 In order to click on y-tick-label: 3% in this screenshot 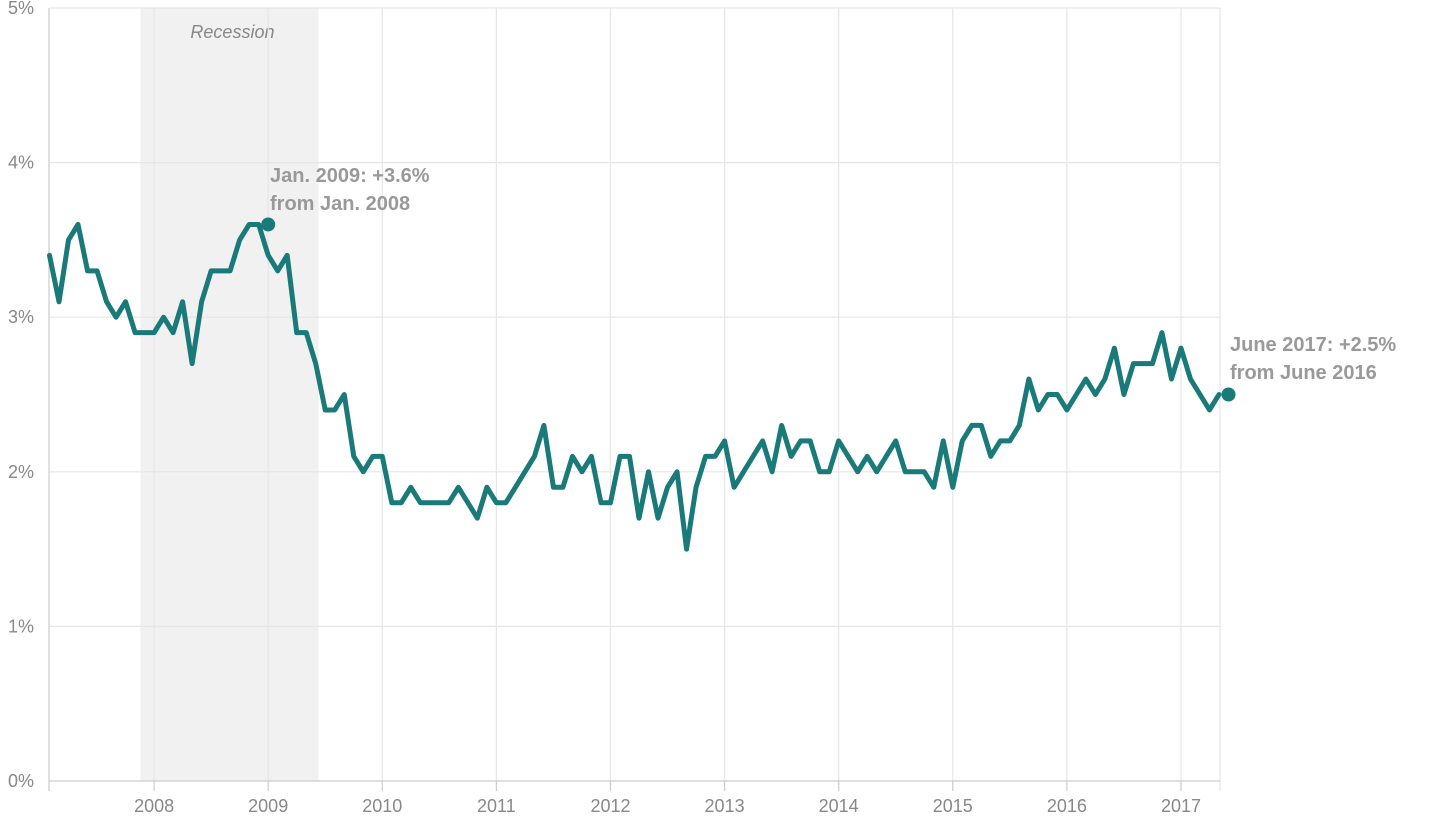, I will do `click(21, 317)`.